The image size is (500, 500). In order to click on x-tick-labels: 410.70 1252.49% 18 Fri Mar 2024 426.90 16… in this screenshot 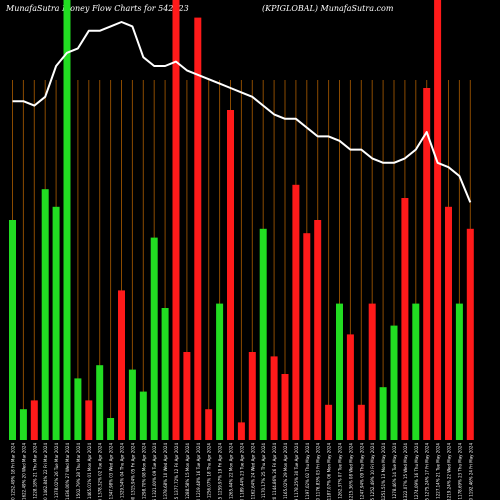, I will do `click(242, 471)`.